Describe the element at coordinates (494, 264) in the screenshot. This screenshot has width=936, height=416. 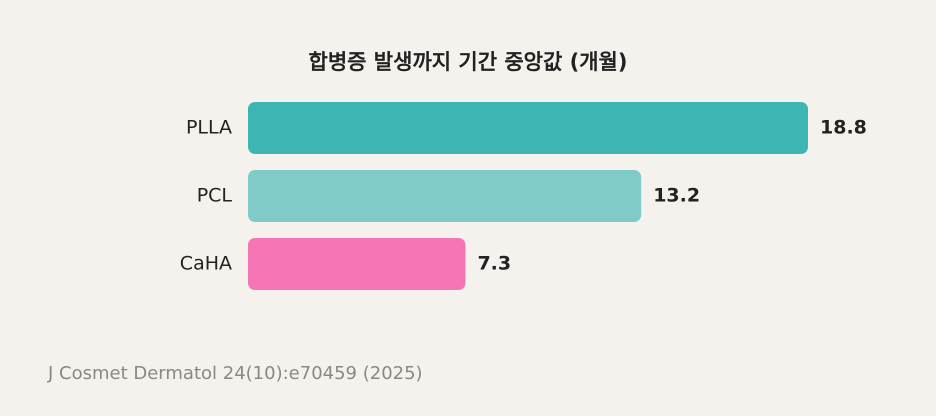
I see `value-label: 7.3` at that location.